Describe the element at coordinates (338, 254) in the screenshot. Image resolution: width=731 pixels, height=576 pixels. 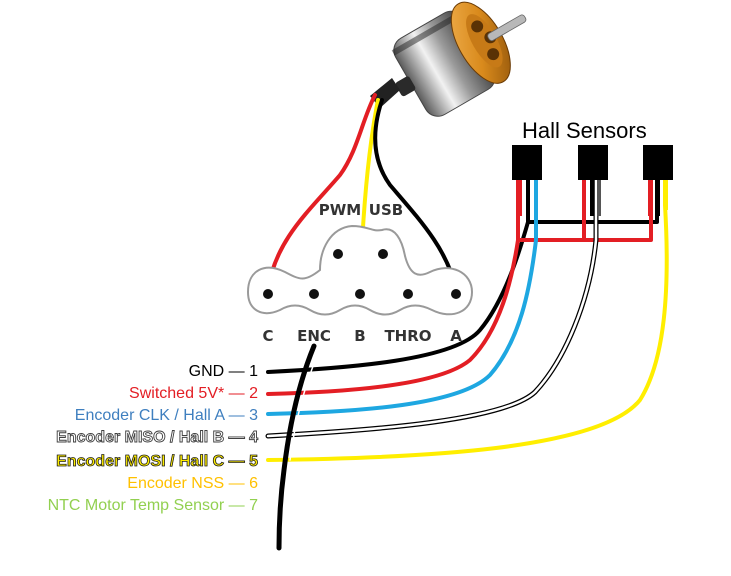
I see `pin-hole-pwm` at that location.